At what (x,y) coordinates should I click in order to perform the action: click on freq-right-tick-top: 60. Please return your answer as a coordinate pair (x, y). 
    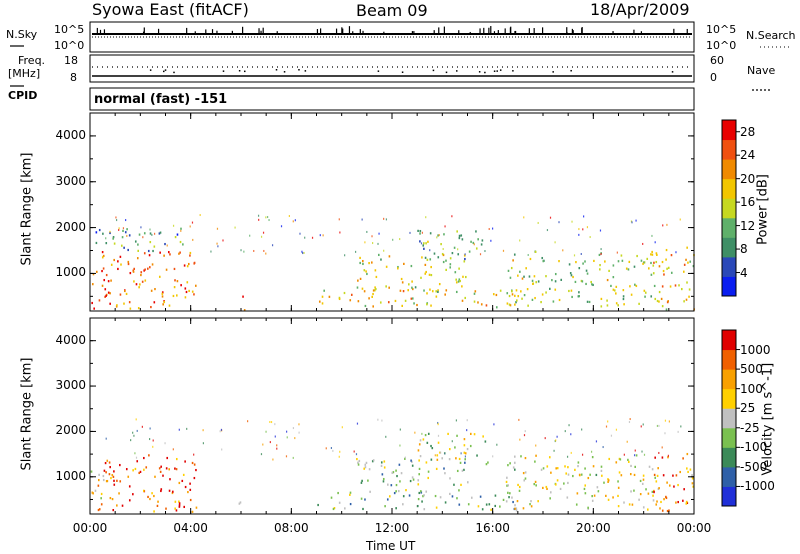
    Looking at the image, I should click on (717, 60).